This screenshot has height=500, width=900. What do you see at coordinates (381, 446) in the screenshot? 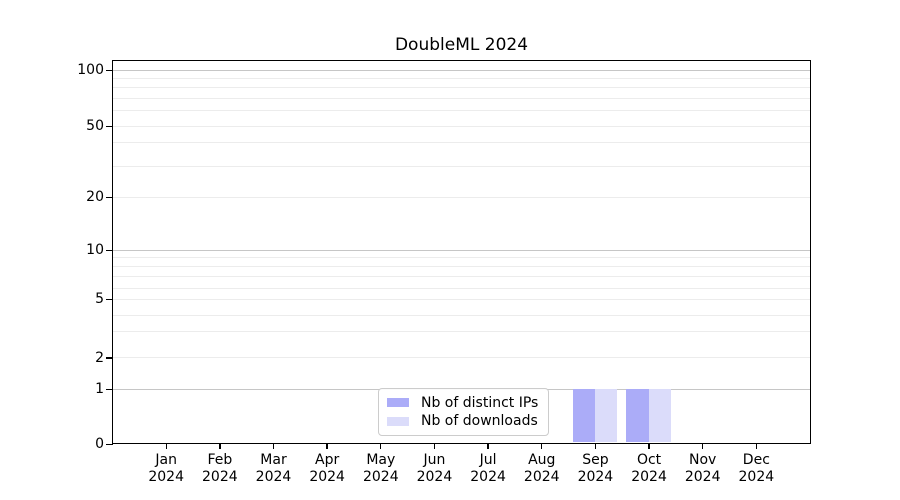
I see `x-tick-mark-may` at bounding box center [381, 446].